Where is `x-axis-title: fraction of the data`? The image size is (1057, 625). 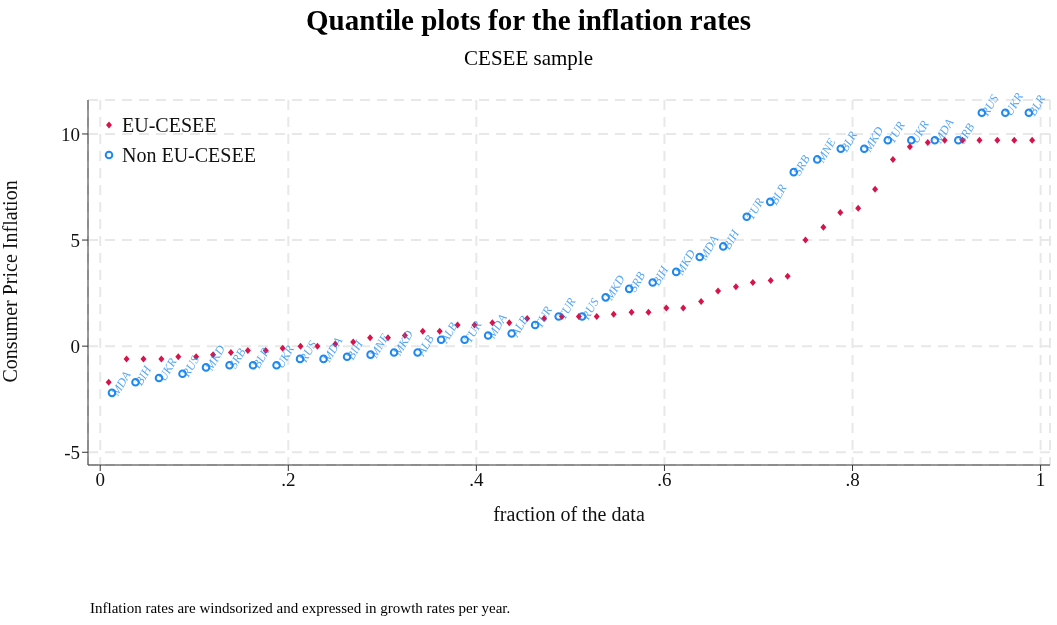 x-axis-title: fraction of the data is located at coordinates (569, 514).